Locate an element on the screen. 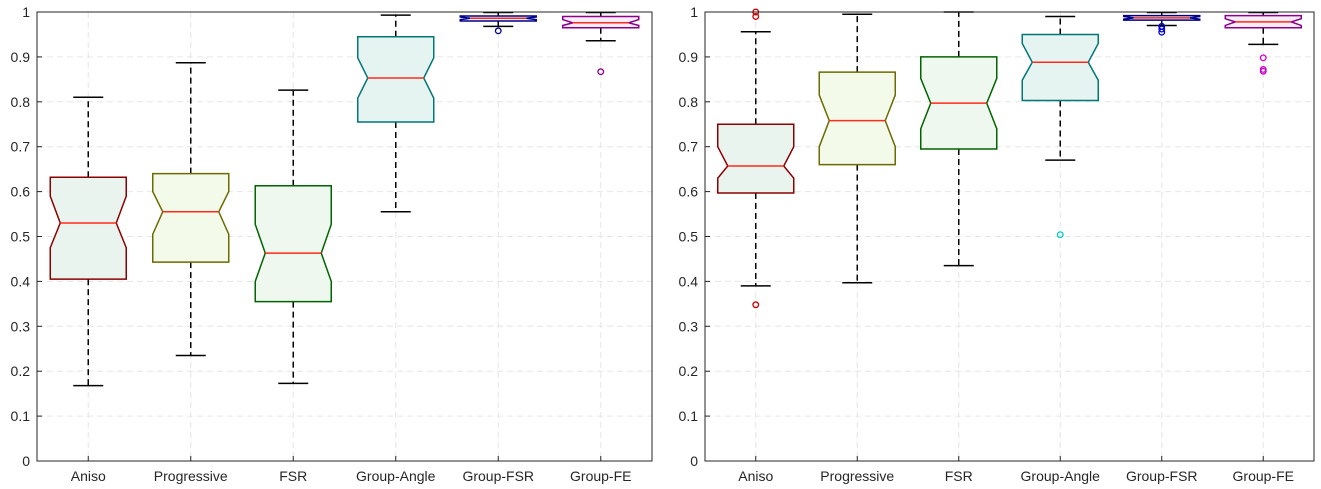 The height and width of the screenshot is (489, 1321). box-fsr is located at coordinates (293, 237).